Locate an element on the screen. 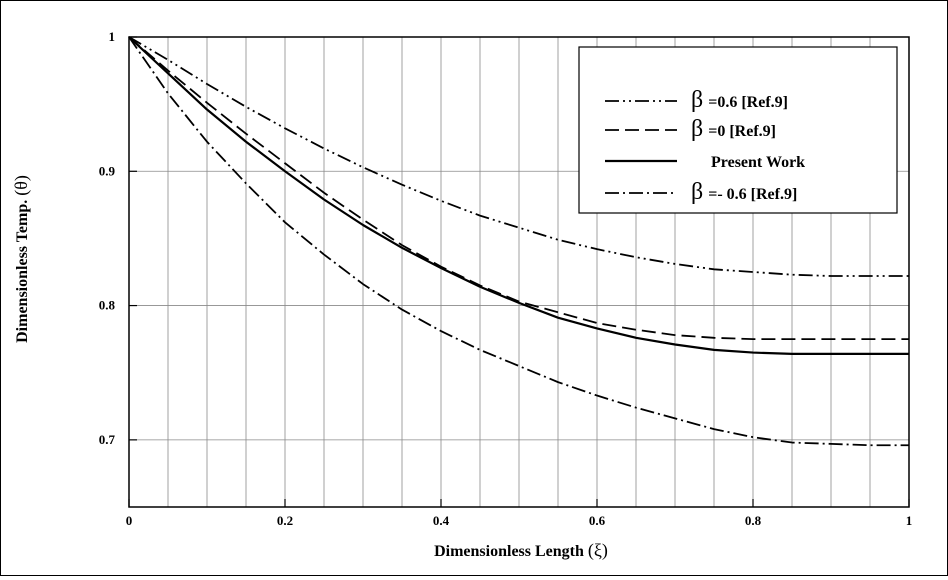 The height and width of the screenshot is (580, 948). y-tick-label: 1 is located at coordinates (112, 36).